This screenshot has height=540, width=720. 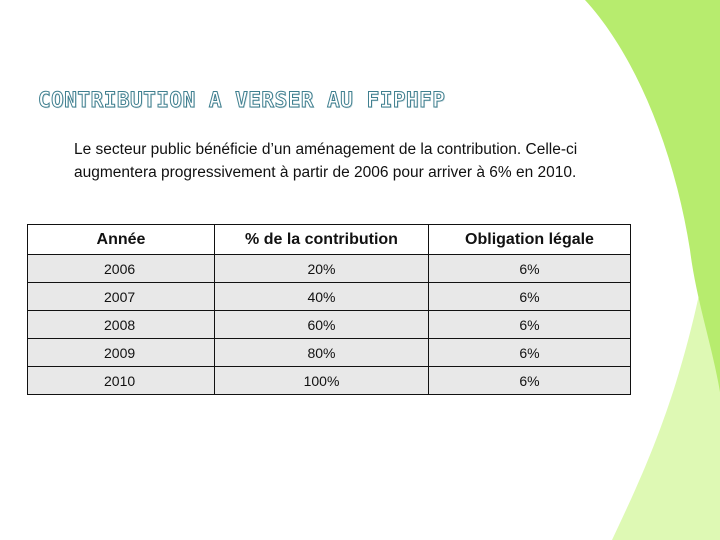 What do you see at coordinates (321, 239) in the screenshot?
I see `column-header-contribution: % de la contribution` at bounding box center [321, 239].